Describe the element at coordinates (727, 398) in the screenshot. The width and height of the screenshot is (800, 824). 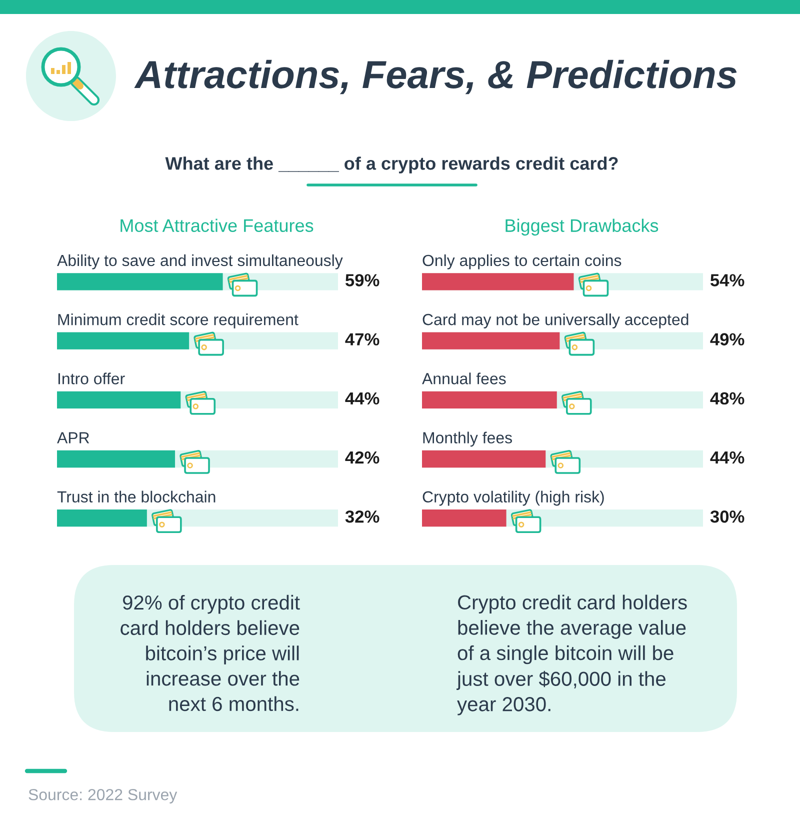
I see `data-label: 48%` at that location.